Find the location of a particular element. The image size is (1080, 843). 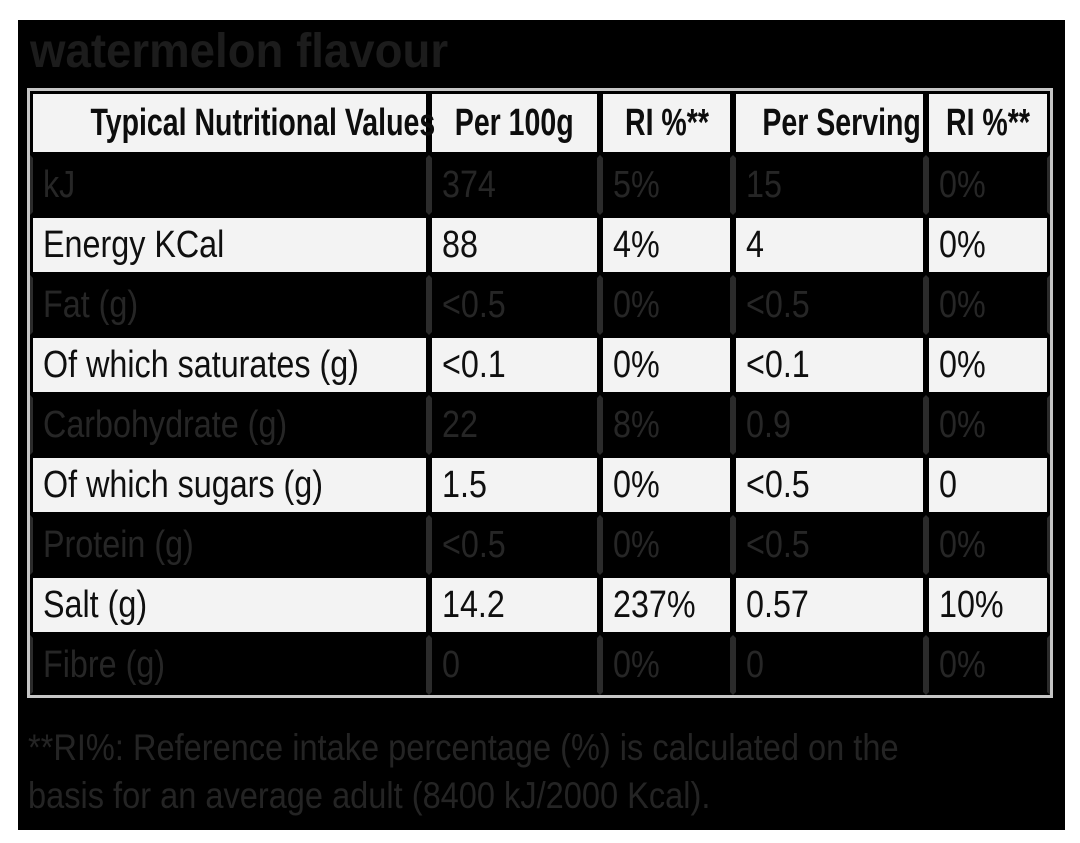

table-row: Of which saturates (g) <0.1 0% <0.1 0% is located at coordinates (540, 365).